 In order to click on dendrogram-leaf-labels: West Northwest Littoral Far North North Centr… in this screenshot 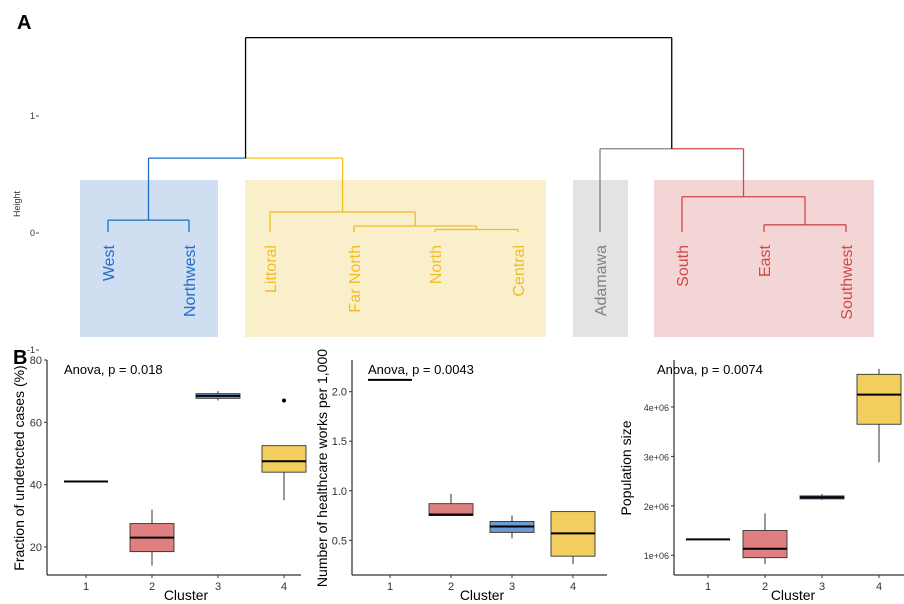, I will do `click(478, 281)`.